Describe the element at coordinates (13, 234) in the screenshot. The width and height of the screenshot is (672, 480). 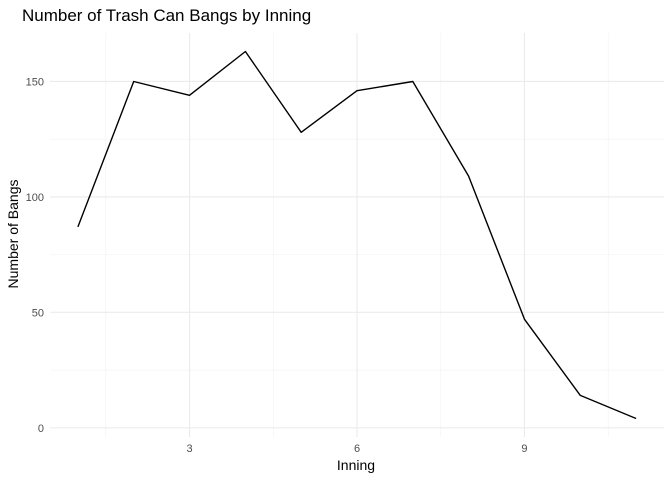
I see `y-axis-title: Number of Bangs` at that location.